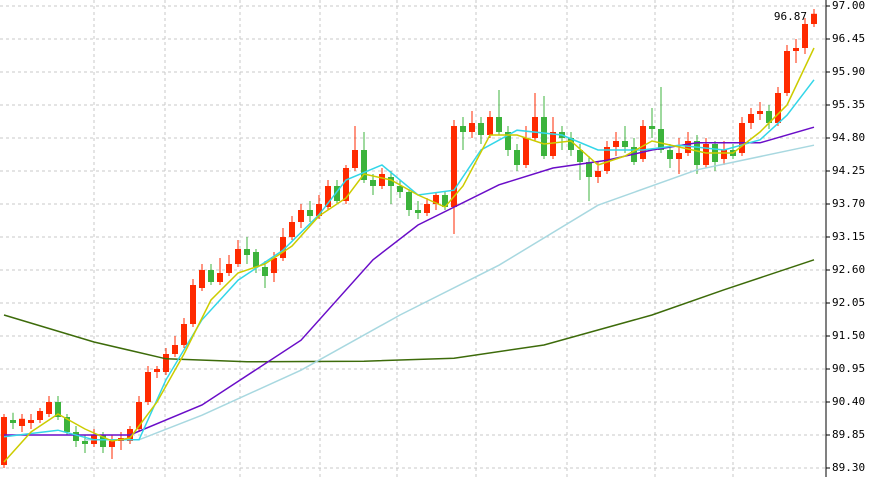 This screenshot has width=879, height=477. Describe the element at coordinates (848, 335) in the screenshot. I see `y-tick-label: 91.50` at that location.